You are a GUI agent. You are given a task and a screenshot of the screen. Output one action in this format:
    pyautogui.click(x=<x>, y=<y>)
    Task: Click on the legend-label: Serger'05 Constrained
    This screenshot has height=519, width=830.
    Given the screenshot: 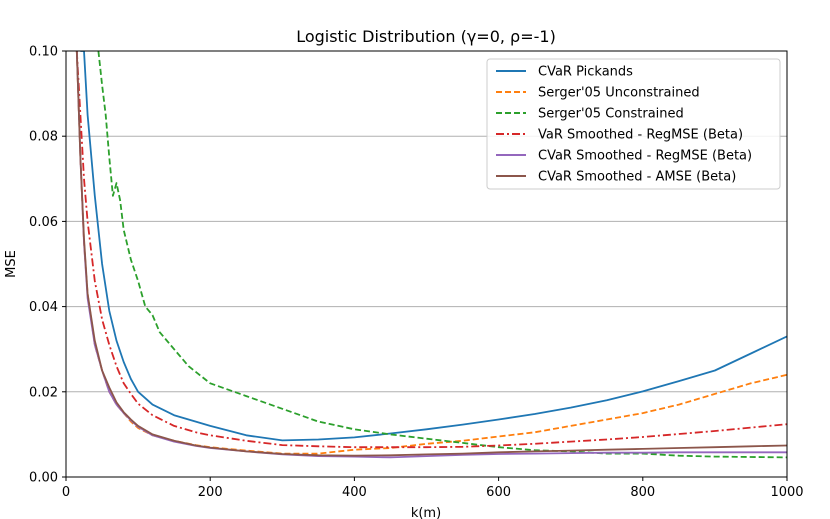 What is the action you would take?
    pyautogui.click(x=611, y=114)
    